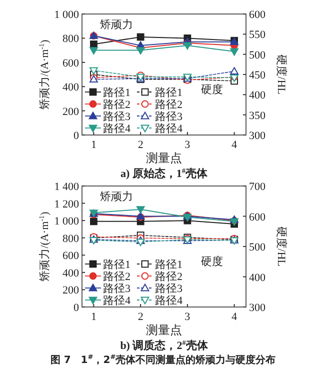 This screenshot has width=326, height=377. What do you see at coordinates (257, 187) in the screenshot?
I see `y2-tick-label: 700` at bounding box center [257, 187].